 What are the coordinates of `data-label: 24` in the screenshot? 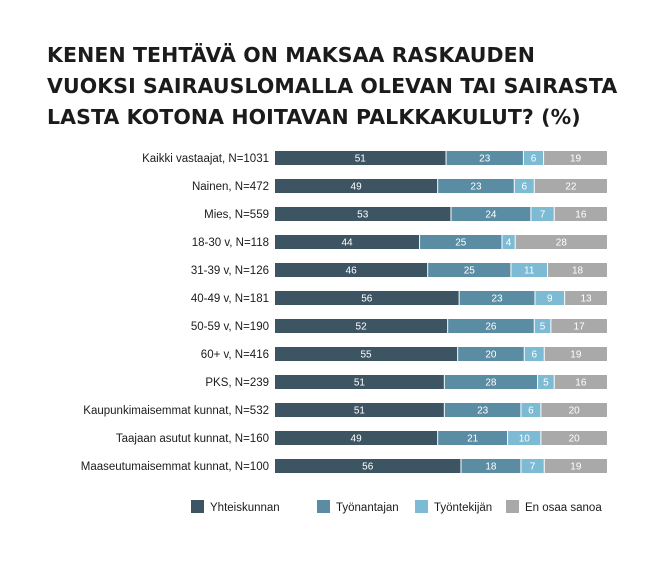 It's located at (491, 215).